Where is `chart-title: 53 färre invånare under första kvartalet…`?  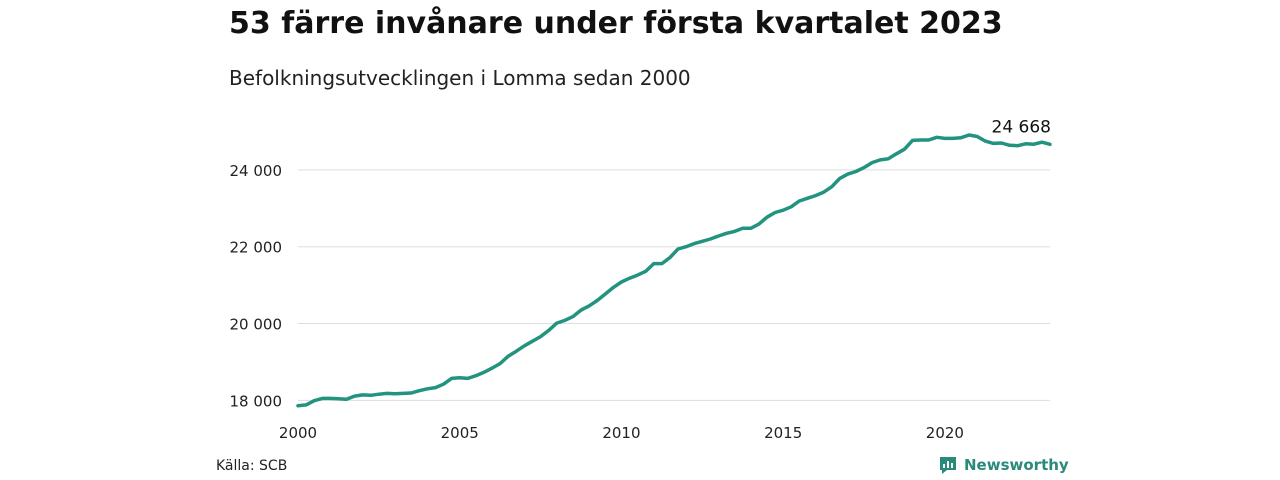
chart-title: 53 färre invånare under första kvartalet… is located at coordinates (616, 23).